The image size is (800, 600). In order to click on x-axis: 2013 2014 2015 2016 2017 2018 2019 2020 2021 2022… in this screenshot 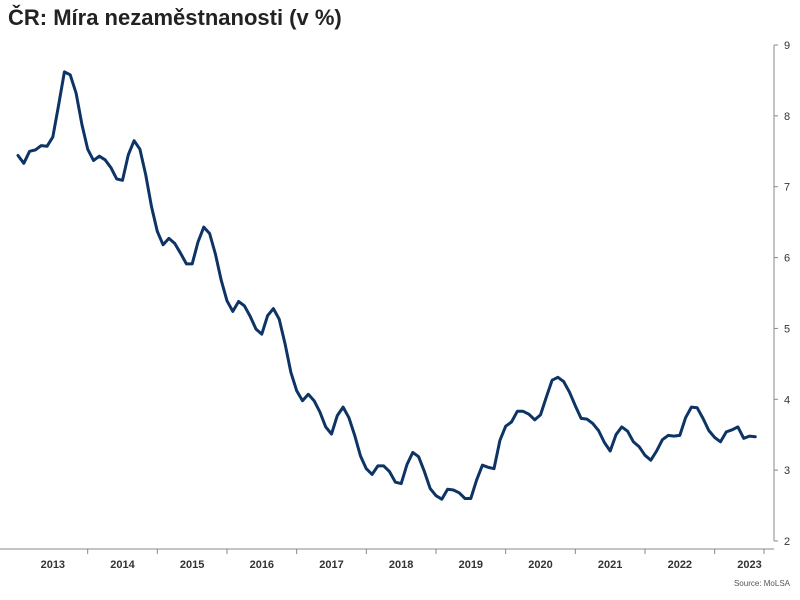, I will do `click(387, 559)`.